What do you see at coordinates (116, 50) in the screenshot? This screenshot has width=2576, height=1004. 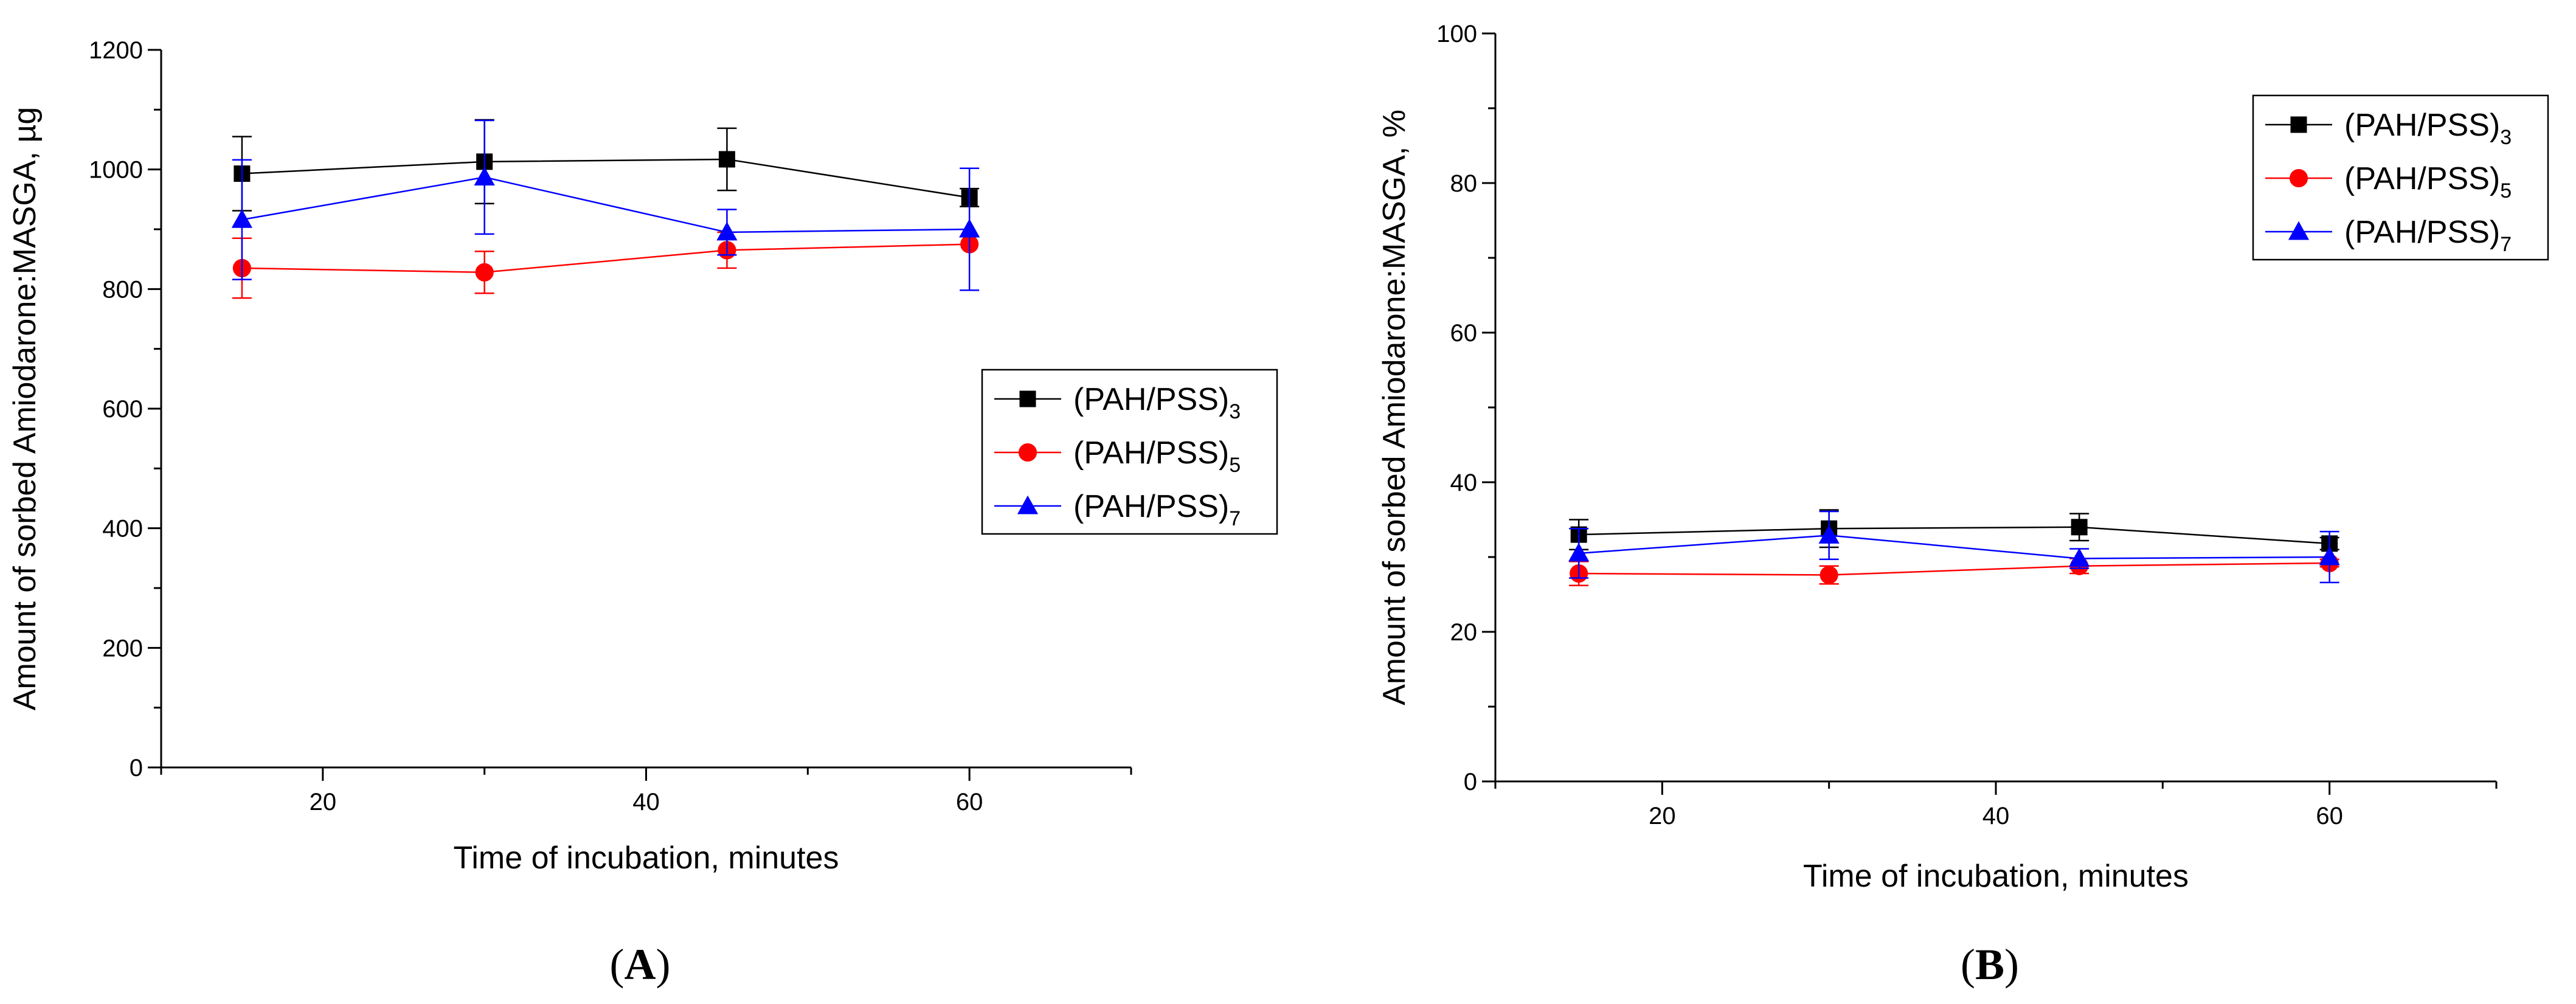 I see `y-tick-label: 1200` at bounding box center [116, 50].